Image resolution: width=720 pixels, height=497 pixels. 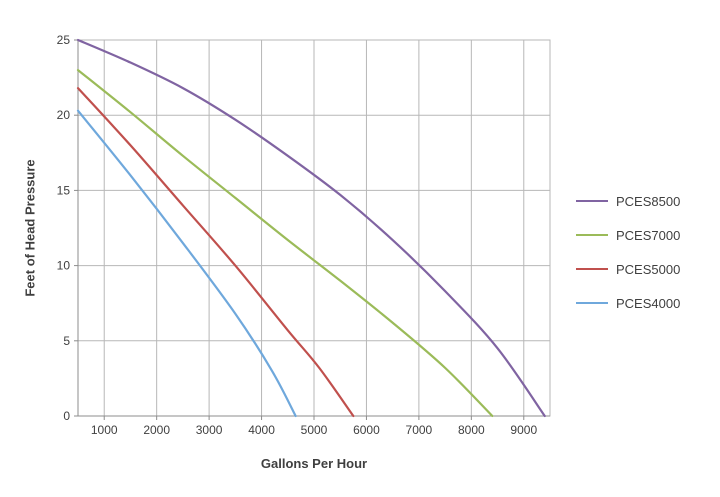 What do you see at coordinates (648, 269) in the screenshot?
I see `legend-label: PCES5000` at bounding box center [648, 269].